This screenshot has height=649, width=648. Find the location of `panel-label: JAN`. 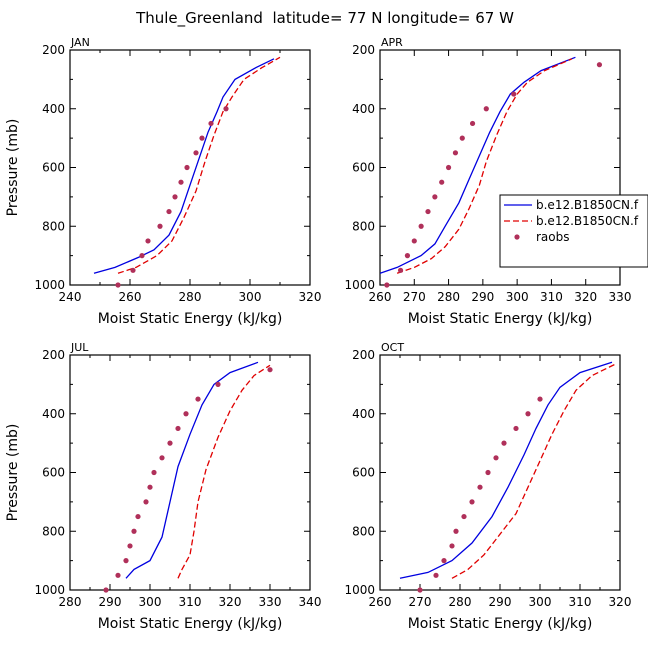

panel-label: JAN is located at coordinates (80, 42).